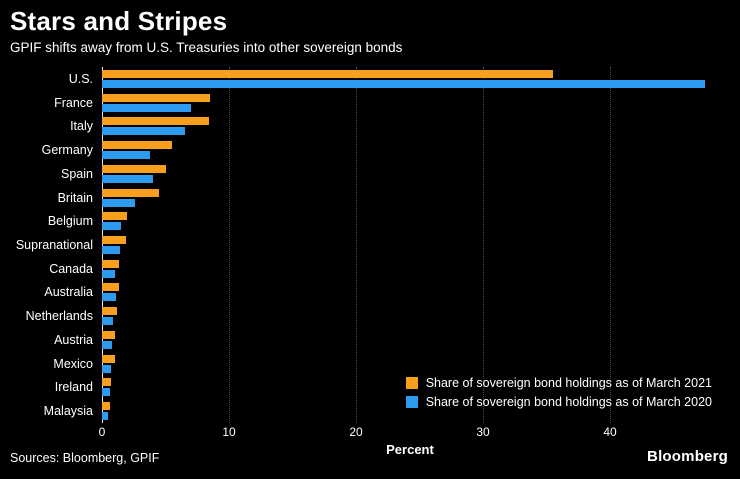 The width and height of the screenshot is (740, 479). I want to click on bar-group: France, so click(369, 103).